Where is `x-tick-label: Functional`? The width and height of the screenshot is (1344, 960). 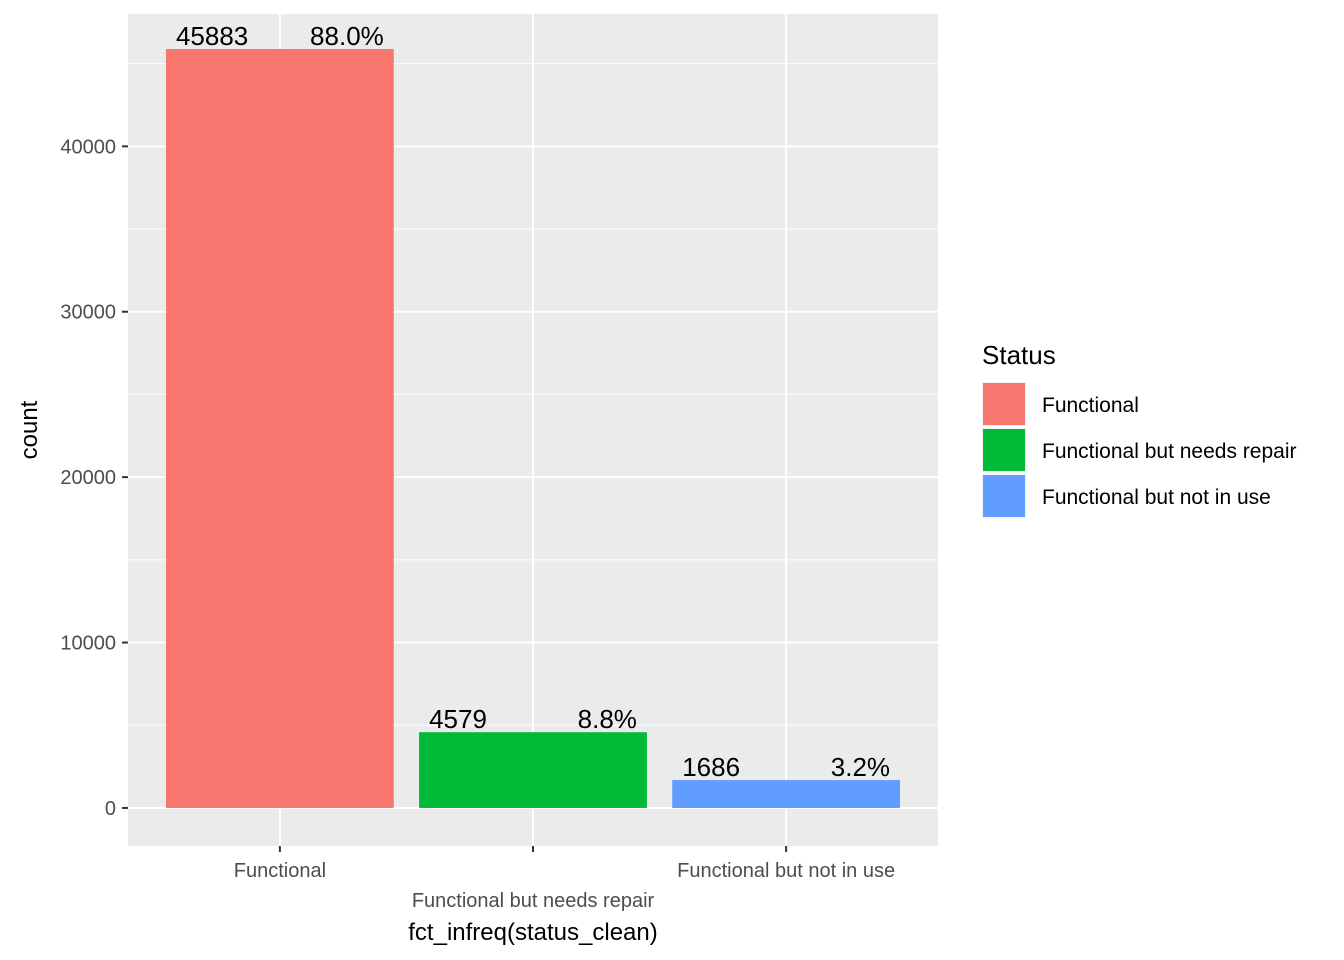 x-tick-label: Functional is located at coordinates (280, 871).